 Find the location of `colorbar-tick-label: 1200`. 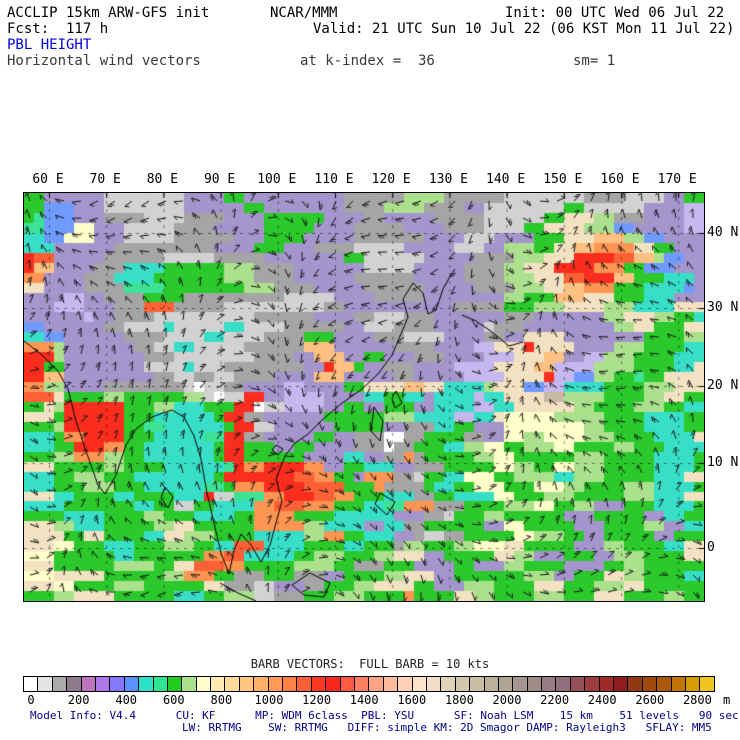

colorbar-tick-label: 1200 is located at coordinates (317, 700).